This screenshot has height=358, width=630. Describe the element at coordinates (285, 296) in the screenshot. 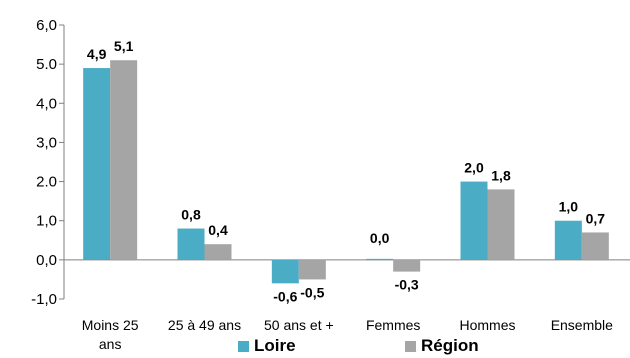

I see `data-label: -0,6` at that location.